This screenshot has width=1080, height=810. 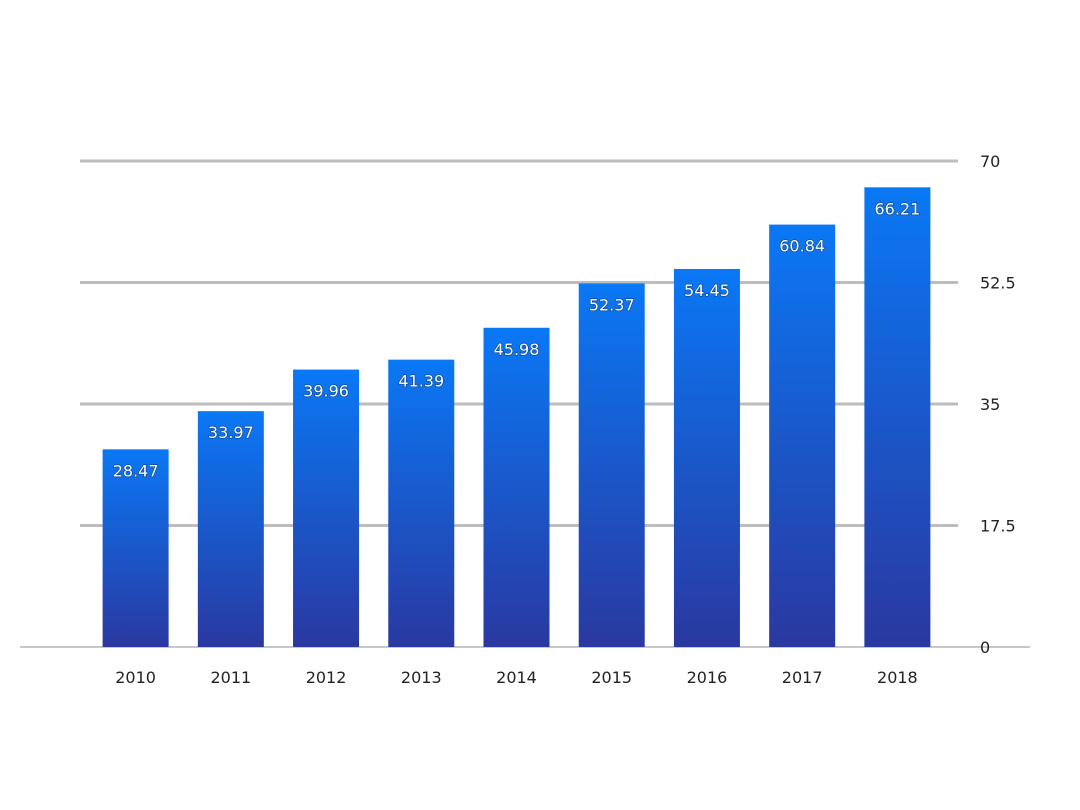 What do you see at coordinates (611, 465) in the screenshot?
I see `bar-2015` at bounding box center [611, 465].